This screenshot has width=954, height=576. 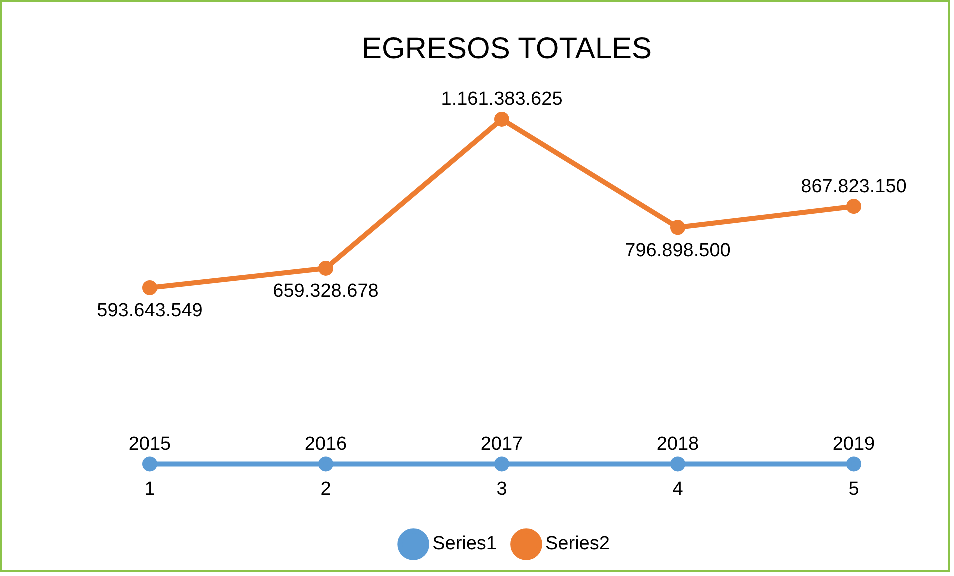 I want to click on data-label: 867.823.150, so click(x=854, y=187).